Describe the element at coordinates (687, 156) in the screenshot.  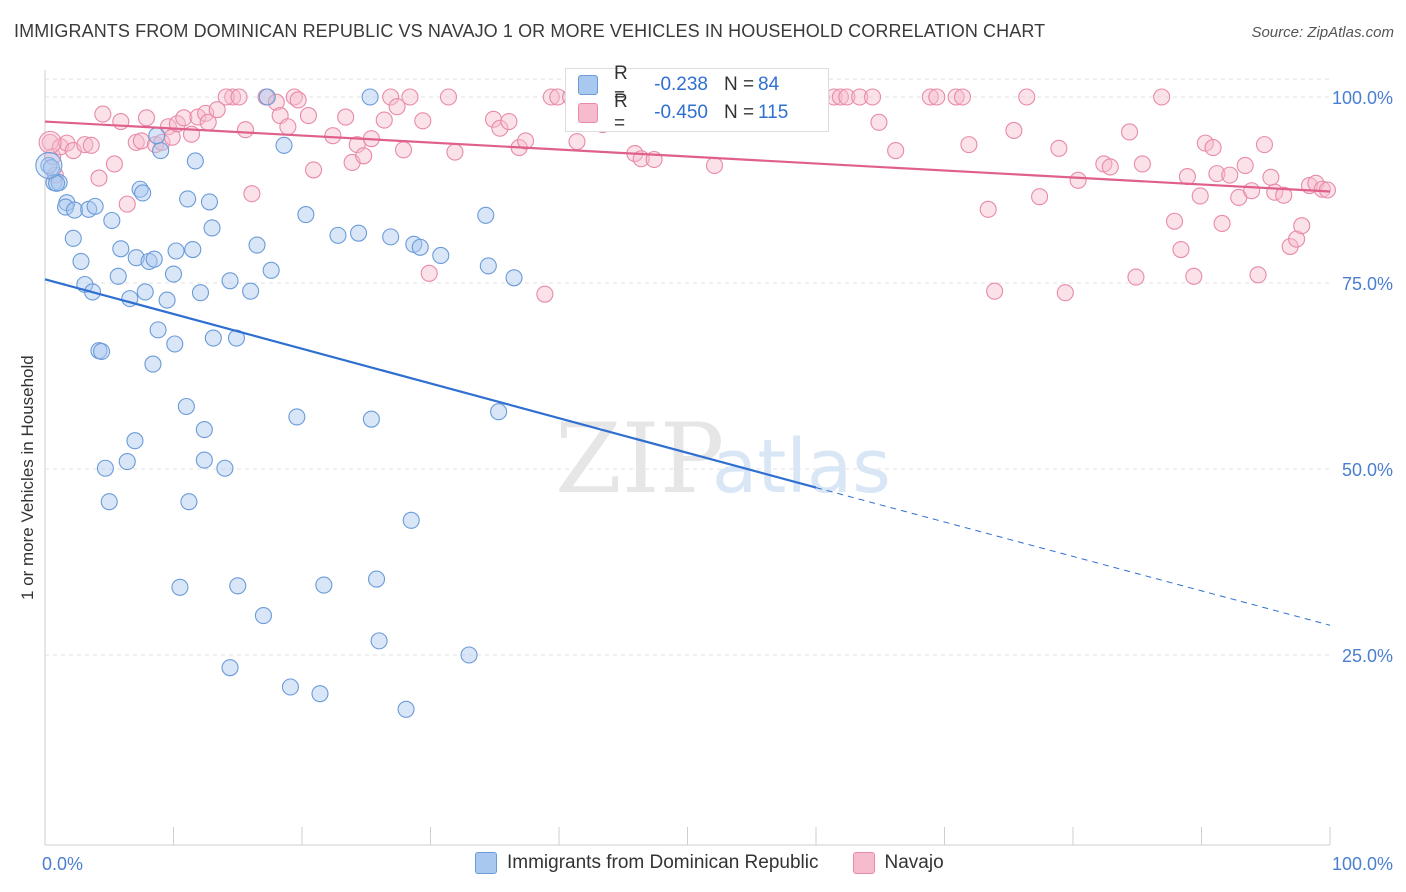
I see `navajo-trend-line` at that location.